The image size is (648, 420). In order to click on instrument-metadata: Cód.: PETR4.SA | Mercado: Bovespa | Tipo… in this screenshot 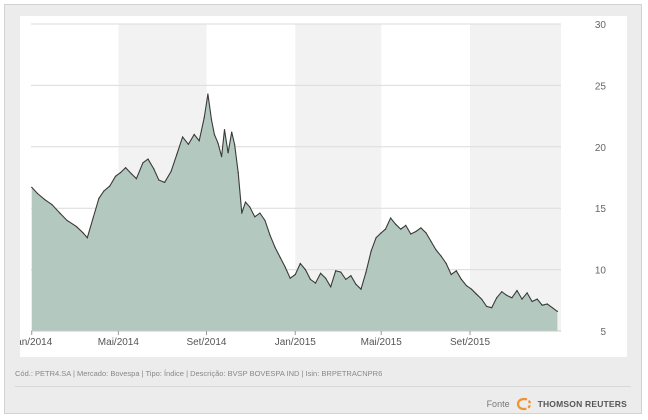, I will do `click(199, 373)`.